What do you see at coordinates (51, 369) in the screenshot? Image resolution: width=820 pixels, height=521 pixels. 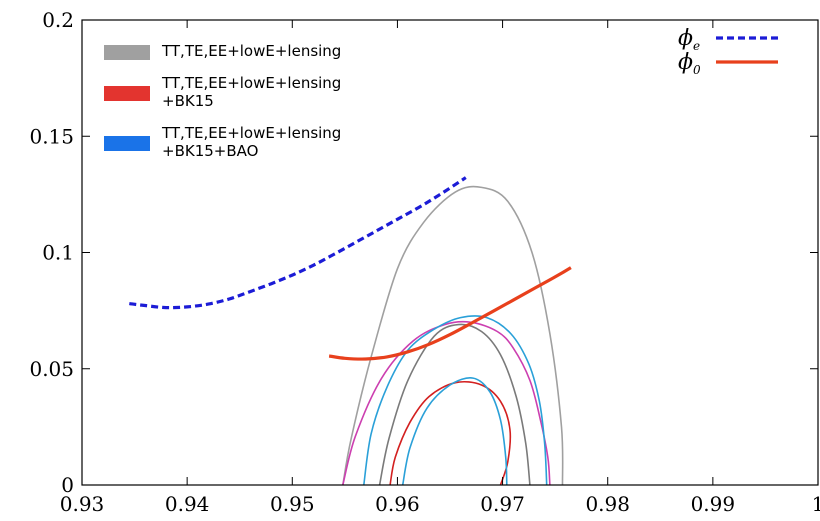 I see `y-tick-label: 0.05` at bounding box center [51, 369].